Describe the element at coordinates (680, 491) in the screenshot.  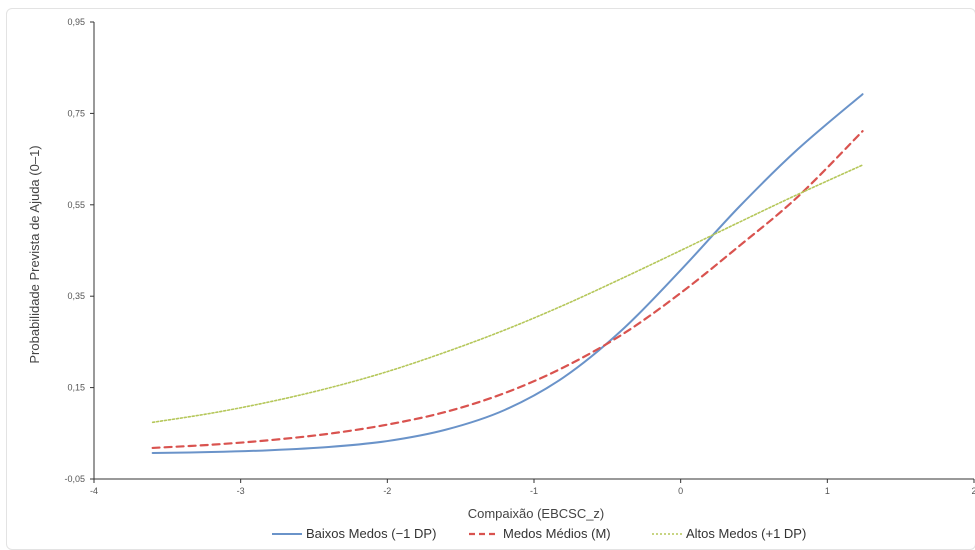
I see `x-tick-label: 0` at that location.